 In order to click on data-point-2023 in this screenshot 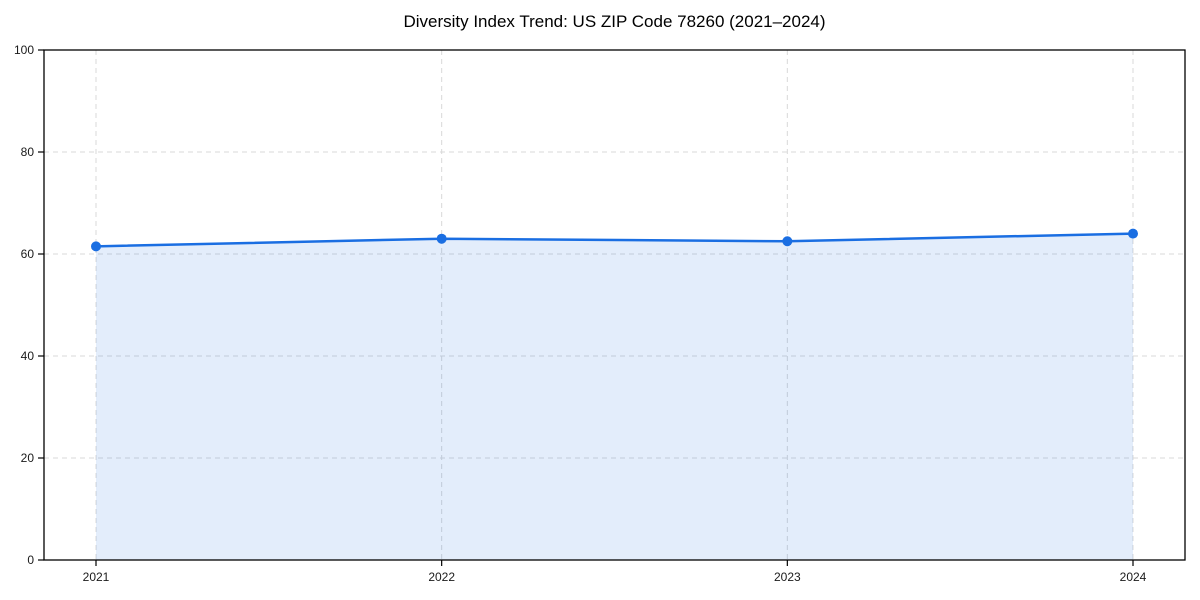, I will do `click(787, 241)`.